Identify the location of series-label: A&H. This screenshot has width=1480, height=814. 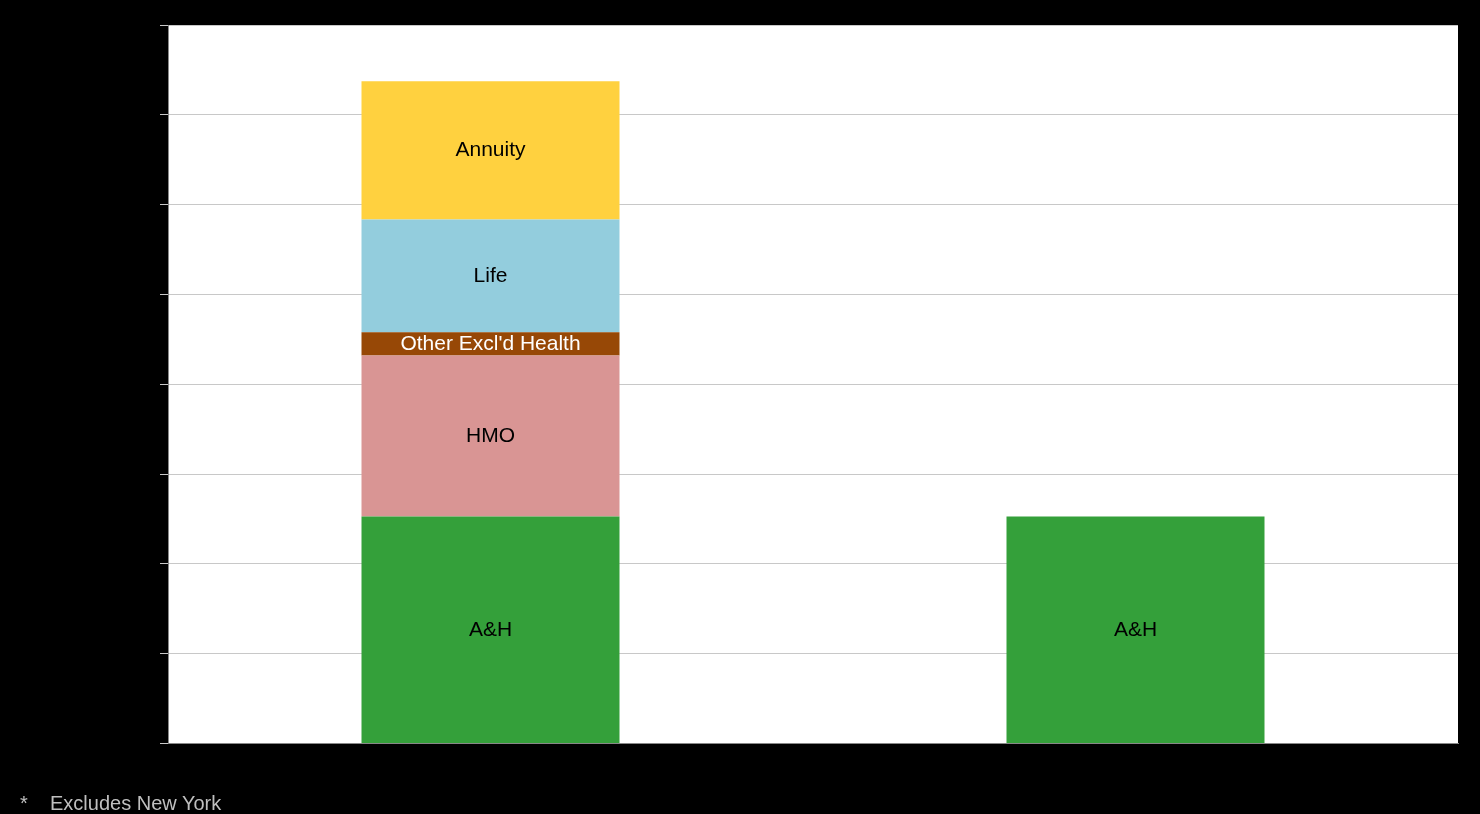
(490, 628).